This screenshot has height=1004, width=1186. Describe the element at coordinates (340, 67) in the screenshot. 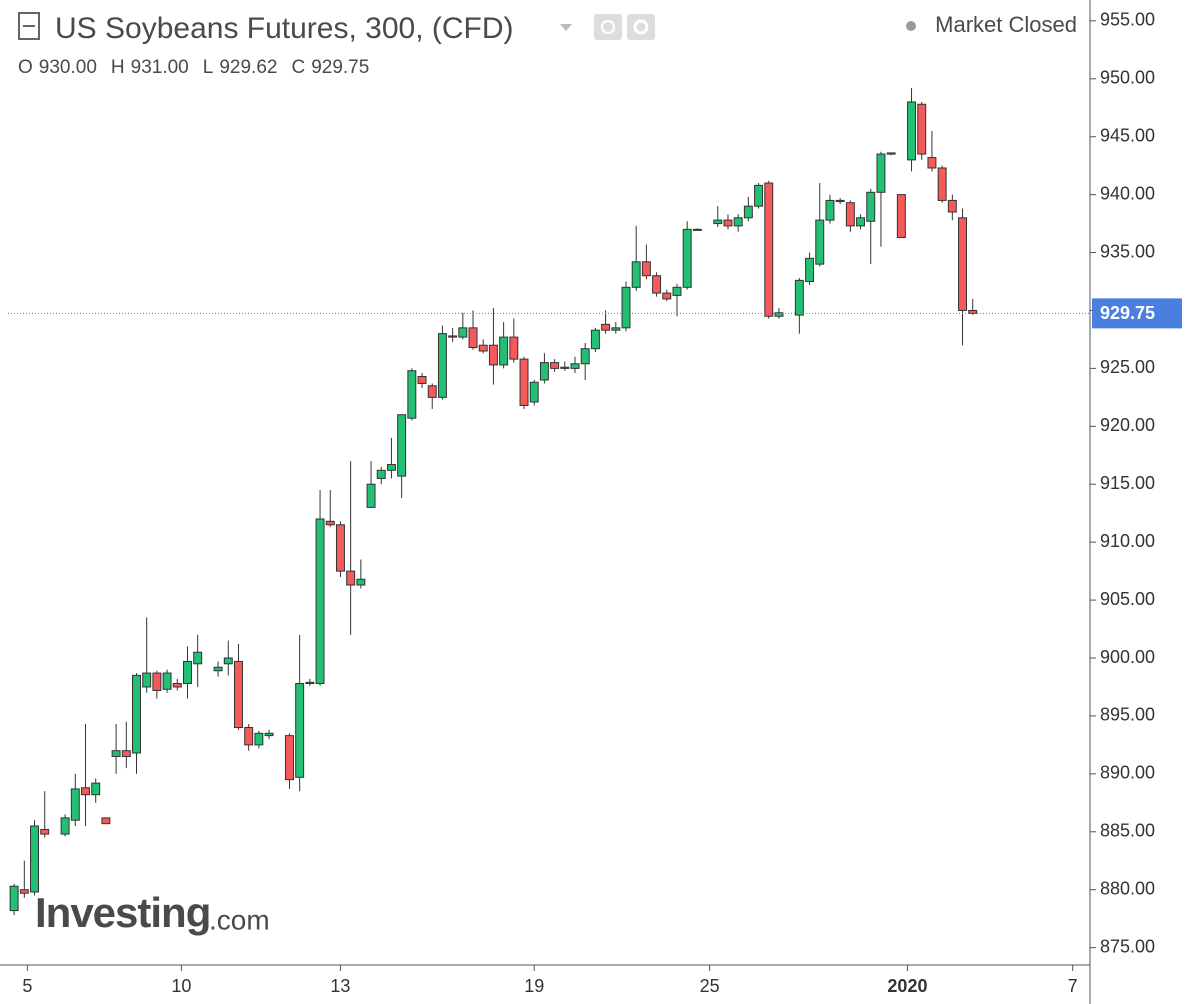

I see `ohlc-value: 929.75` at that location.